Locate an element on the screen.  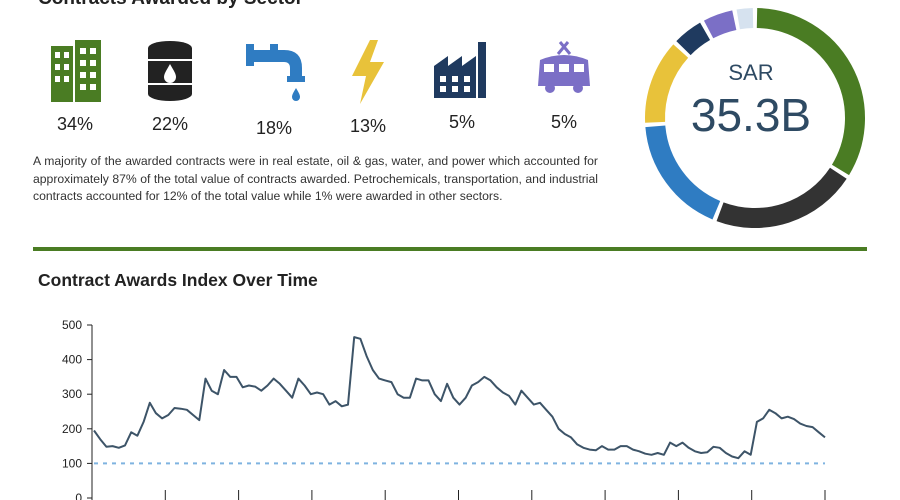
y-tick-label: 300 is located at coordinates (72, 394).